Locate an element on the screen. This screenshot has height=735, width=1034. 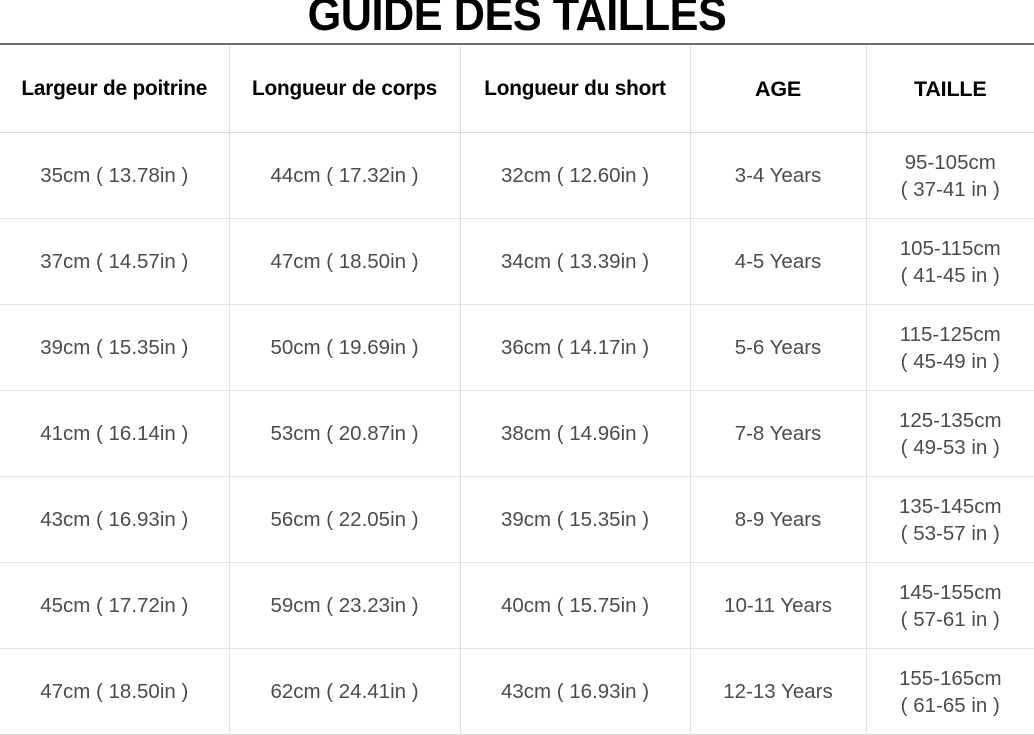
page-title-bar: GUIDE DES TAILLES is located at coordinates (517, 21).